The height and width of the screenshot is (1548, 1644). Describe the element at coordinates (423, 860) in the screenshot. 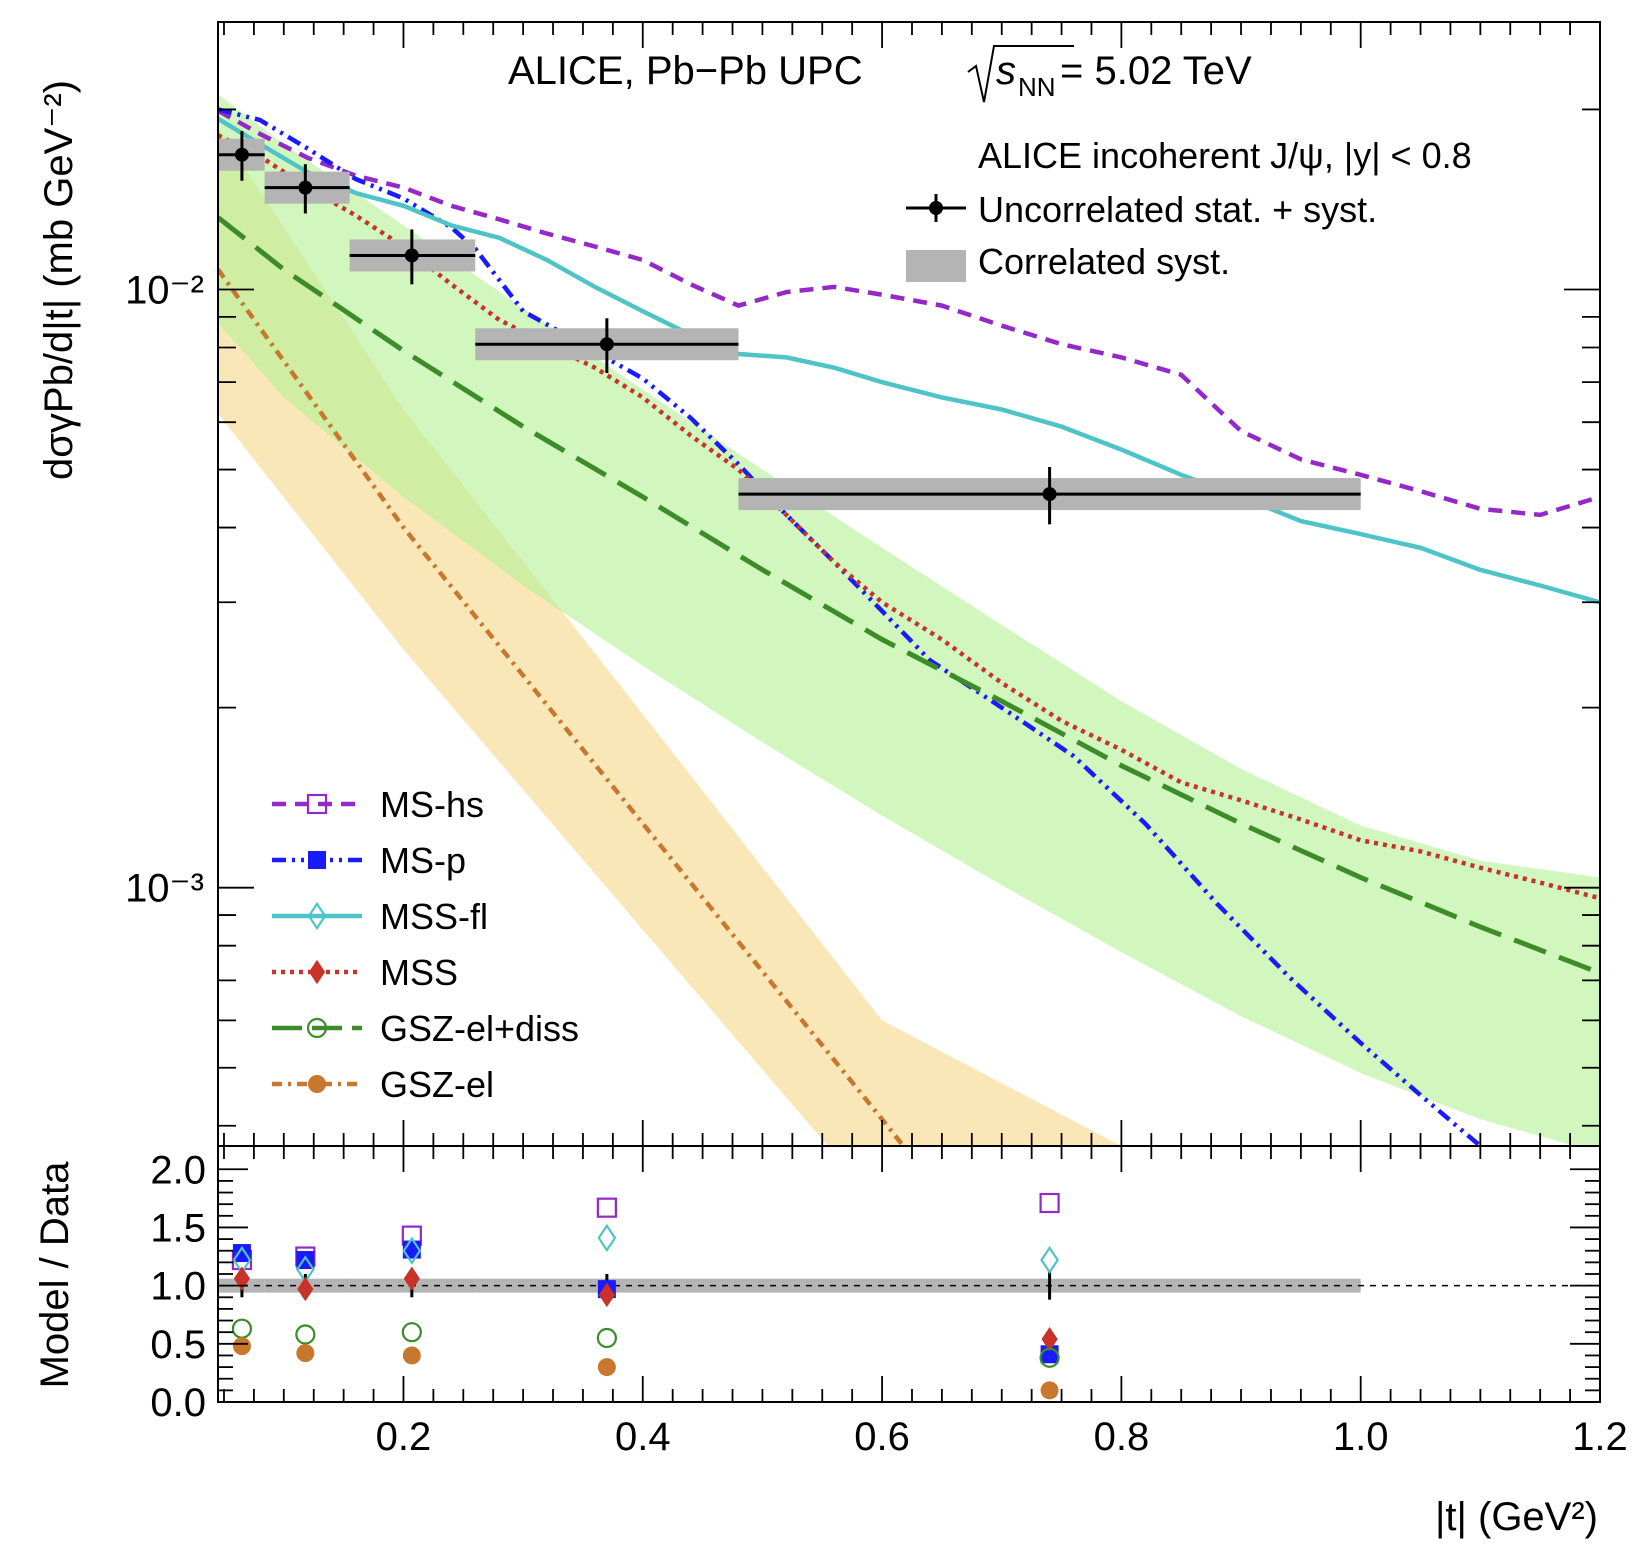

I see `legend-label: MS-p` at that location.